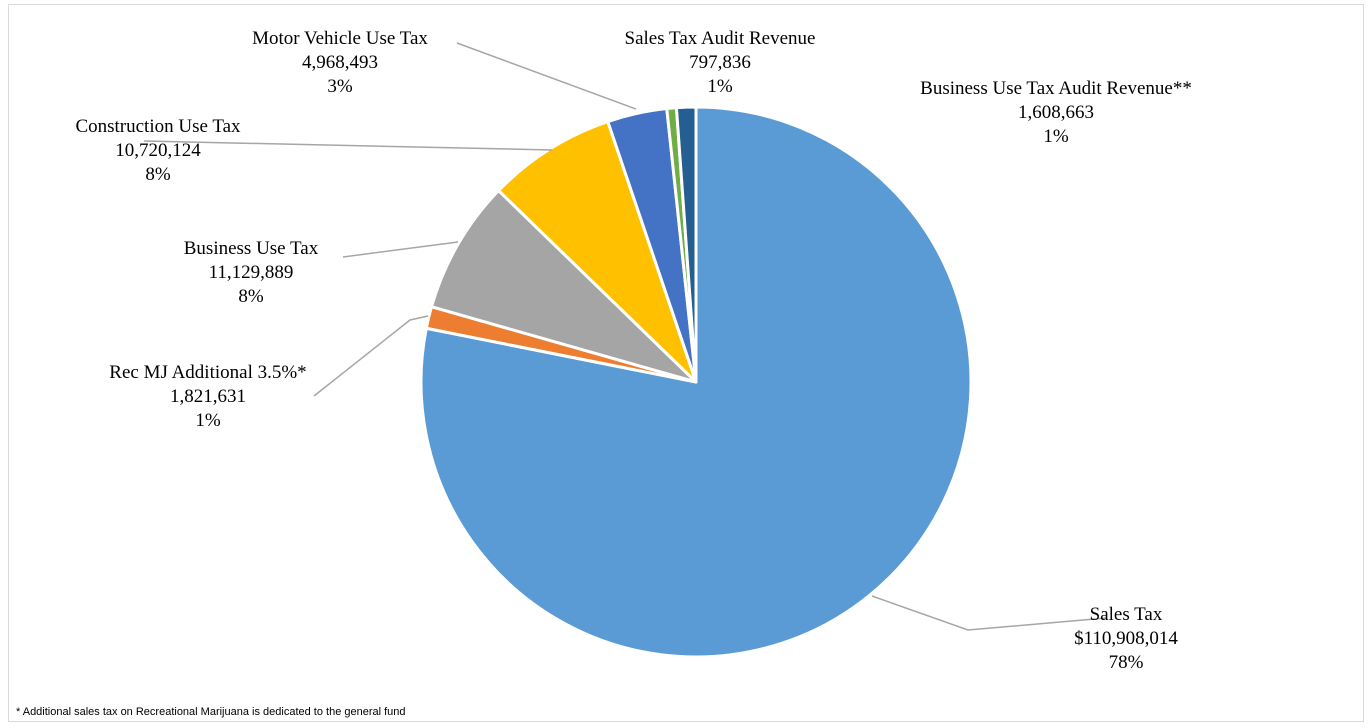  I want to click on slice-percent-label: 78%, so click(1126, 662).